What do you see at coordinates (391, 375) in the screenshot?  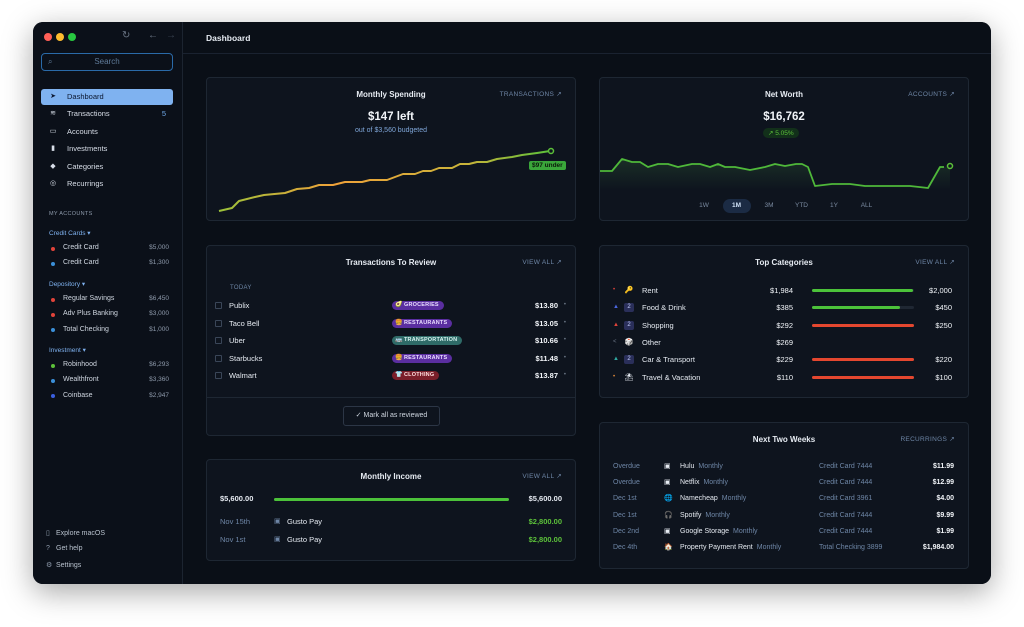 I see `transaction-row: Walmart 👕 CLOTHING $13.87 •` at bounding box center [391, 375].